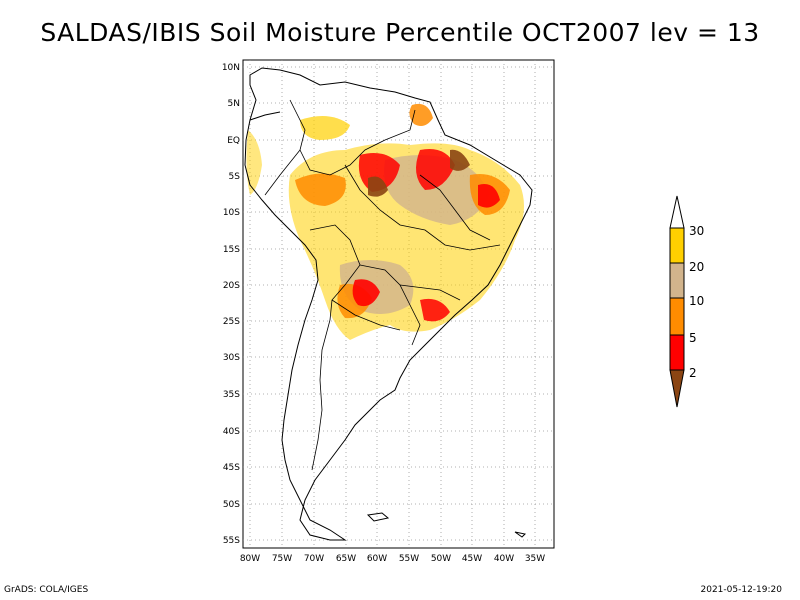 The width and height of the screenshot is (800, 600). Describe the element at coordinates (677, 388) in the screenshot. I see `colorbar-bottom-triangle` at that location.